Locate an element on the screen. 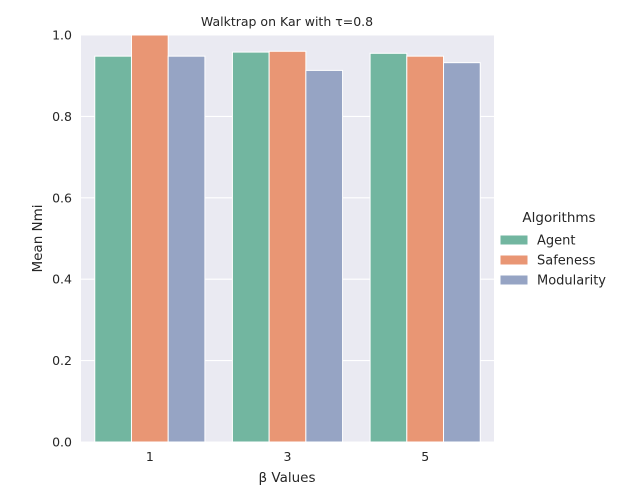 This screenshot has width=624, height=500. legend-label-agent: Agent is located at coordinates (556, 241).